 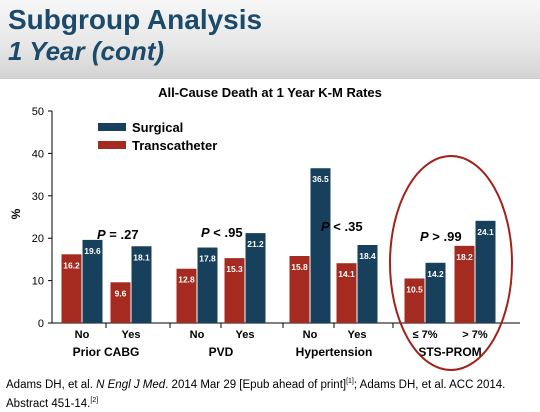 I want to click on citation-ref-2: [2], so click(x=94, y=400).